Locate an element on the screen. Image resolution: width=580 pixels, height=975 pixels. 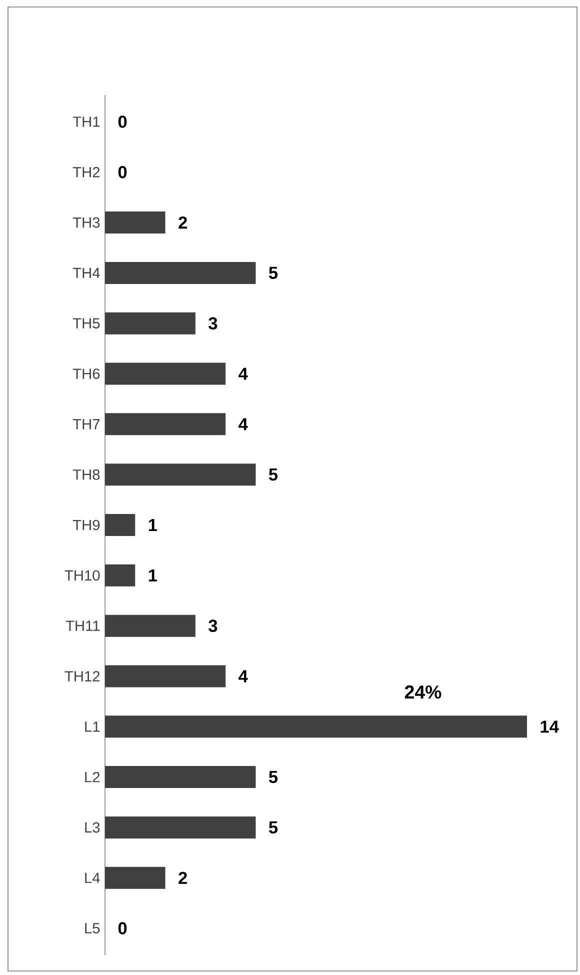
data-label: 14 is located at coordinates (549, 726).